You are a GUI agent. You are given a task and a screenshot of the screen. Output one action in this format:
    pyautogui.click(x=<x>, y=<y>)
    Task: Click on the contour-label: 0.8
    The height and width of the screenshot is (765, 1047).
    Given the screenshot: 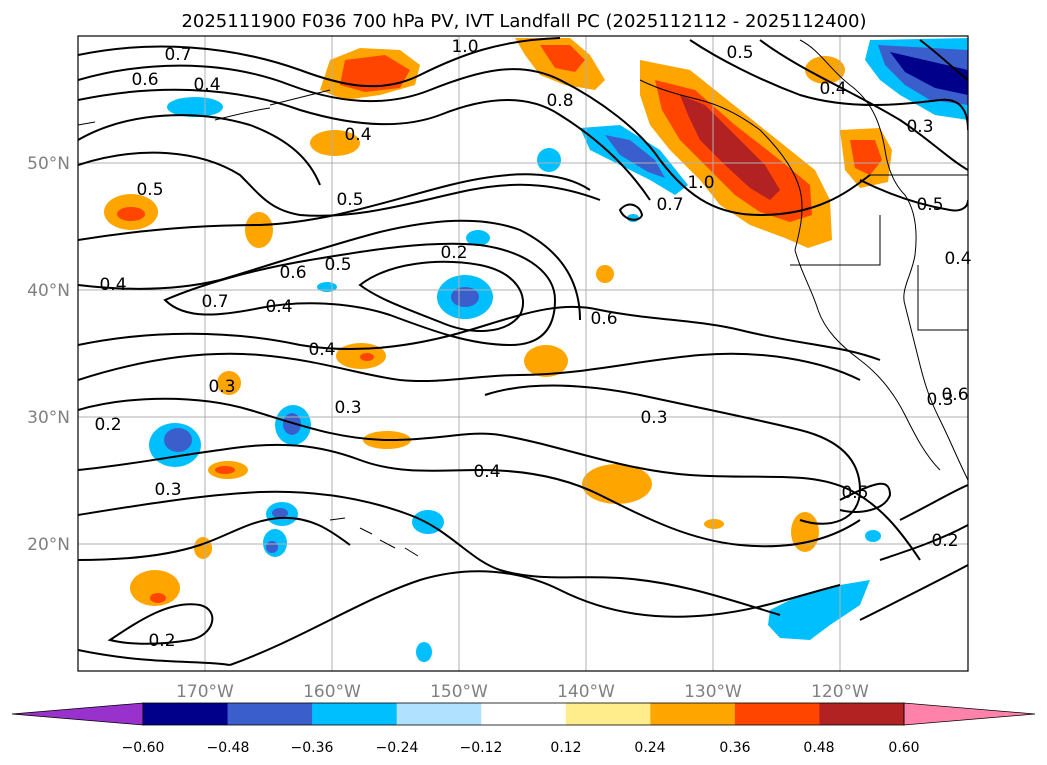 What is the action you would take?
    pyautogui.click(x=559, y=101)
    